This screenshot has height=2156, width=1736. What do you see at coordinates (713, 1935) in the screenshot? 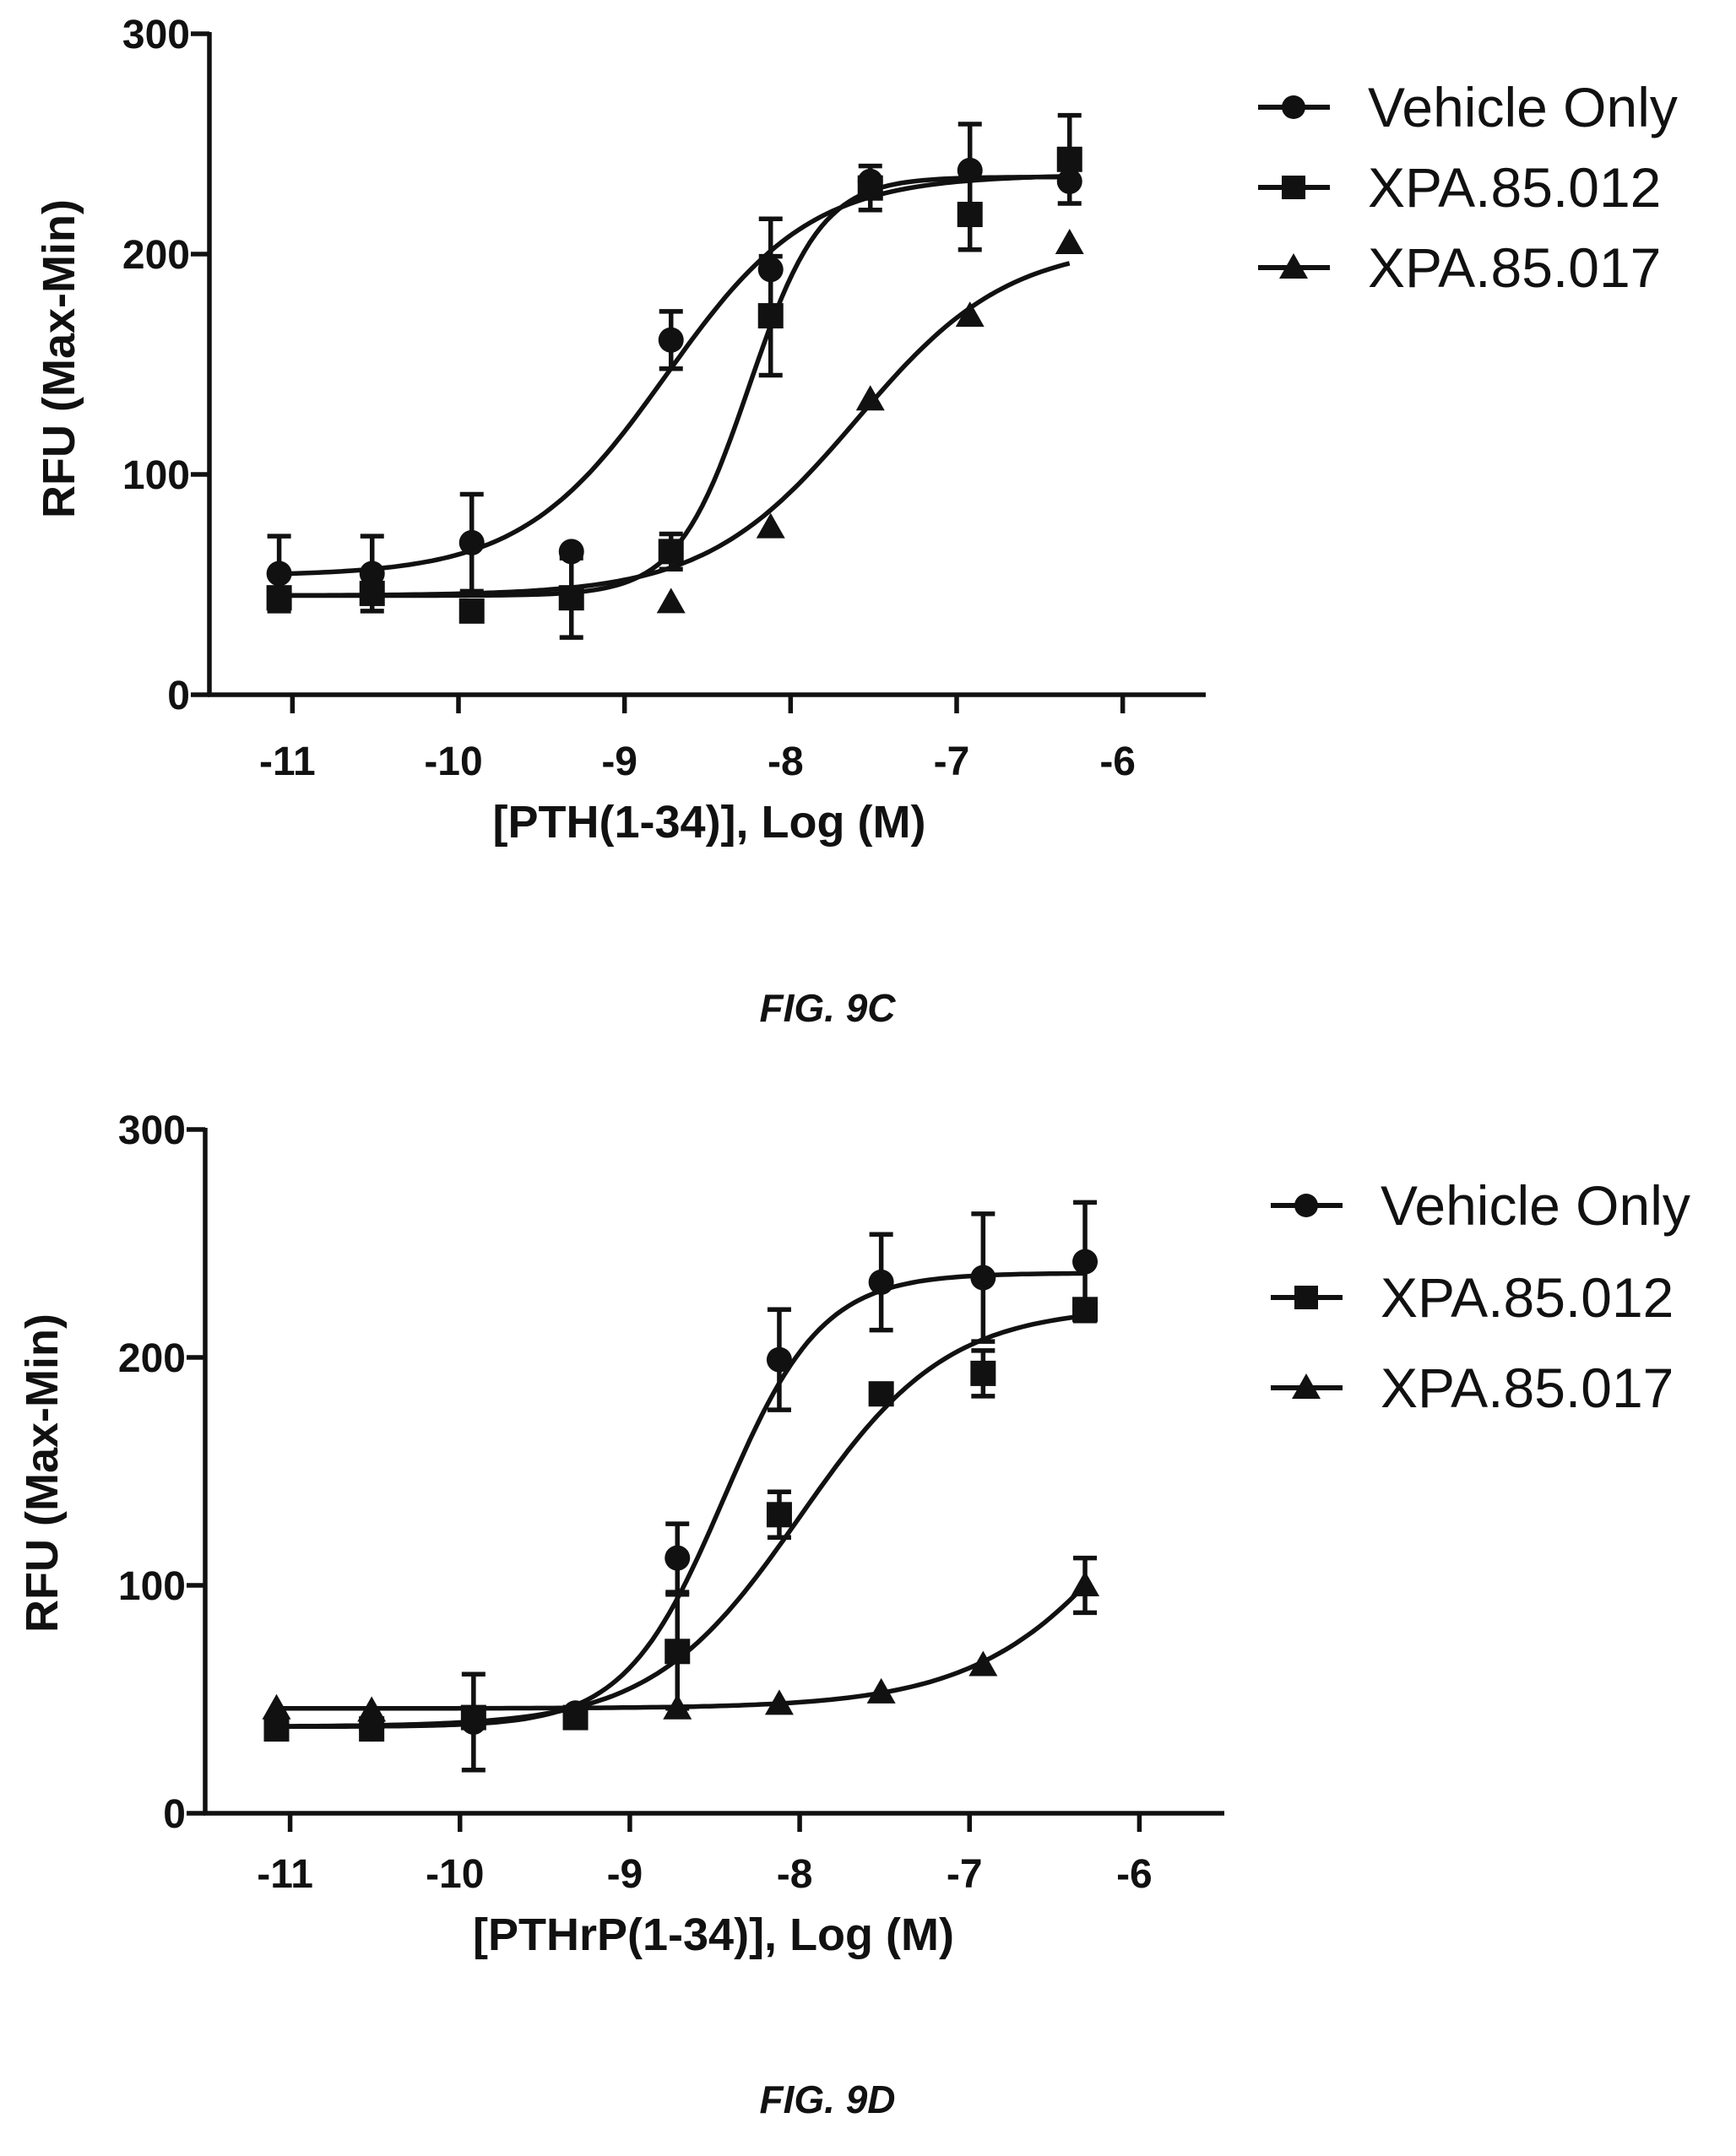
I see `x-axis-title: [PTHrP(1-34)], Log (M)` at bounding box center [713, 1935].